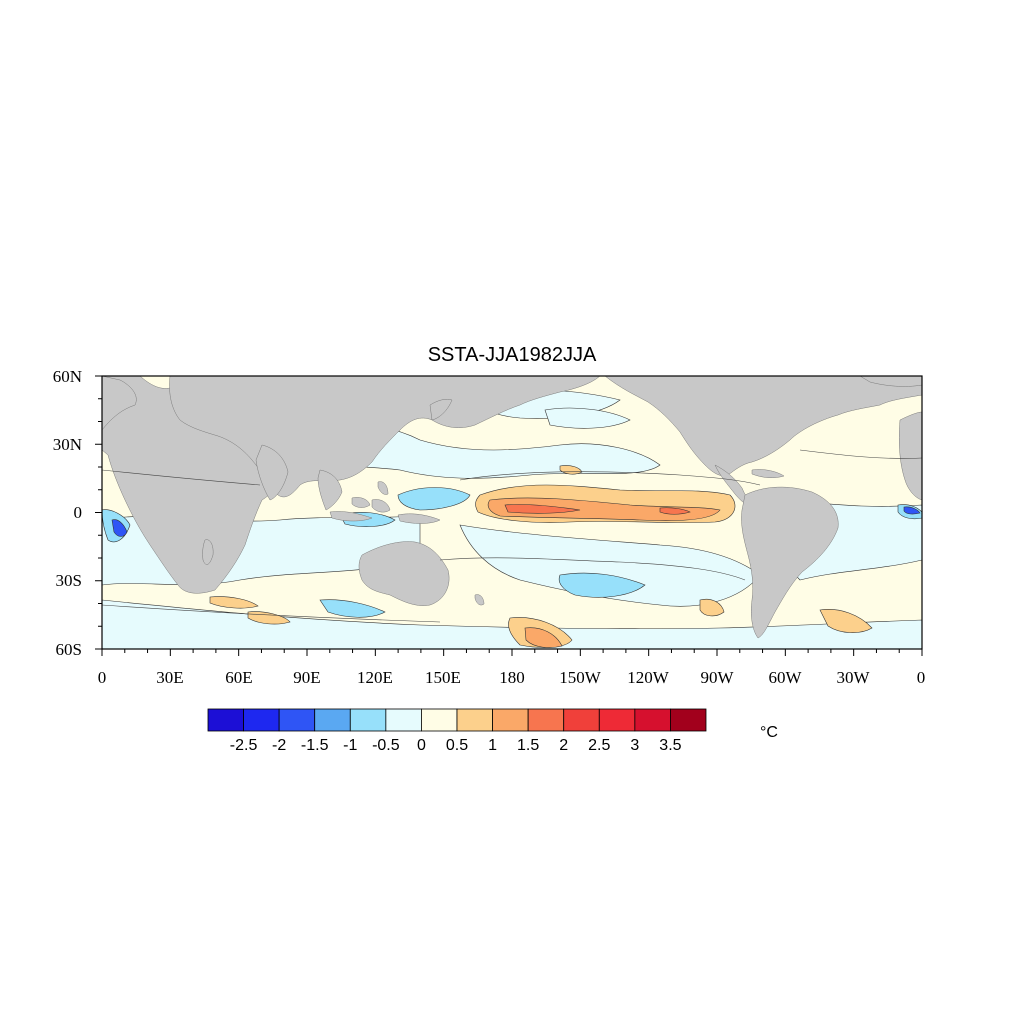 The image size is (1024, 1024). What do you see at coordinates (597, 509) in the screenshot?
I see `positive-anomaly-strong` at bounding box center [597, 509].